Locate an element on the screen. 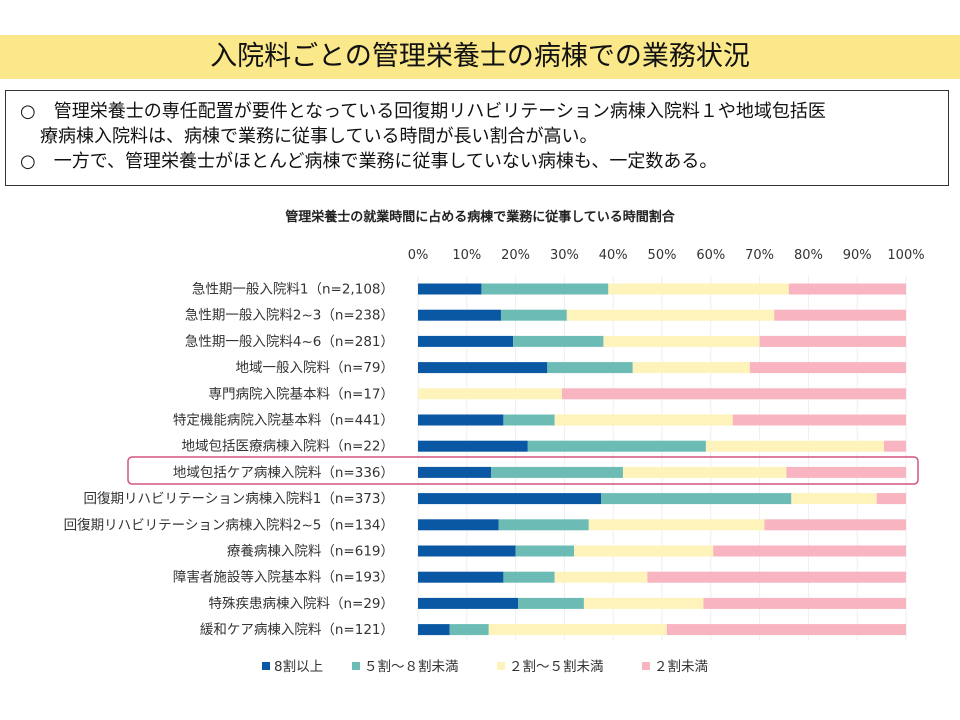 The image size is (960, 720). category-label: 地域包括ケア病棟入院料（n=336） is located at coordinates (283, 473).